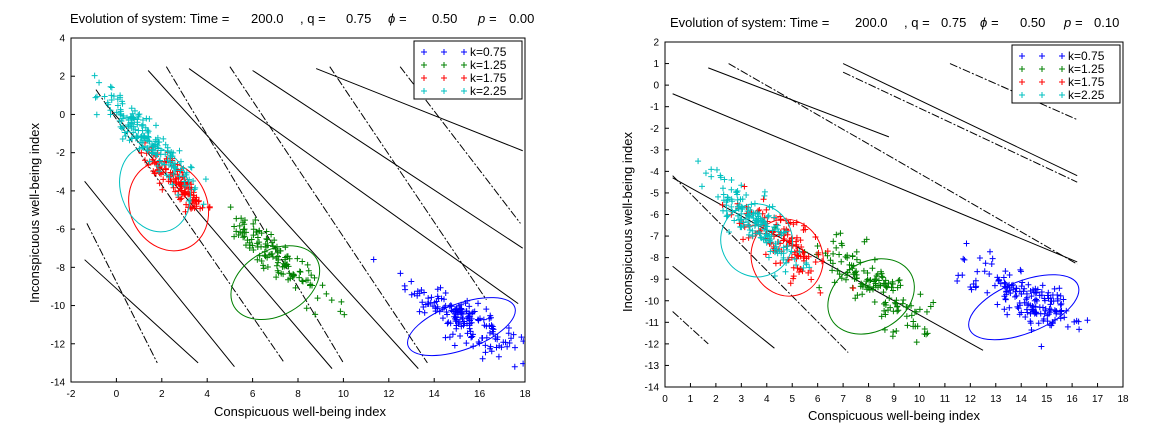 The width and height of the screenshot is (1152, 437). I want to click on right-legend-marker, so click(1042, 56).